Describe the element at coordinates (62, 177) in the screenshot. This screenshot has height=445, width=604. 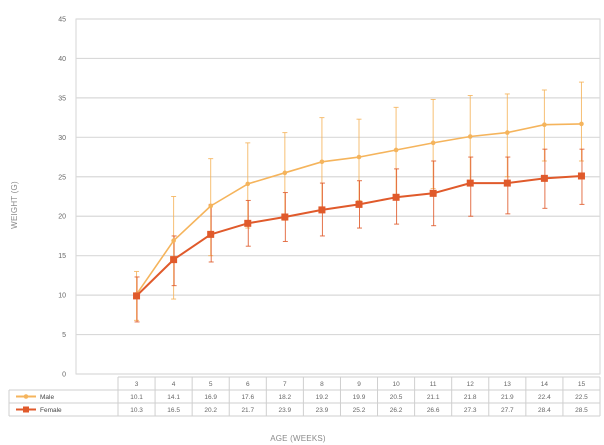
I see `y-tick-label: 25` at that location.